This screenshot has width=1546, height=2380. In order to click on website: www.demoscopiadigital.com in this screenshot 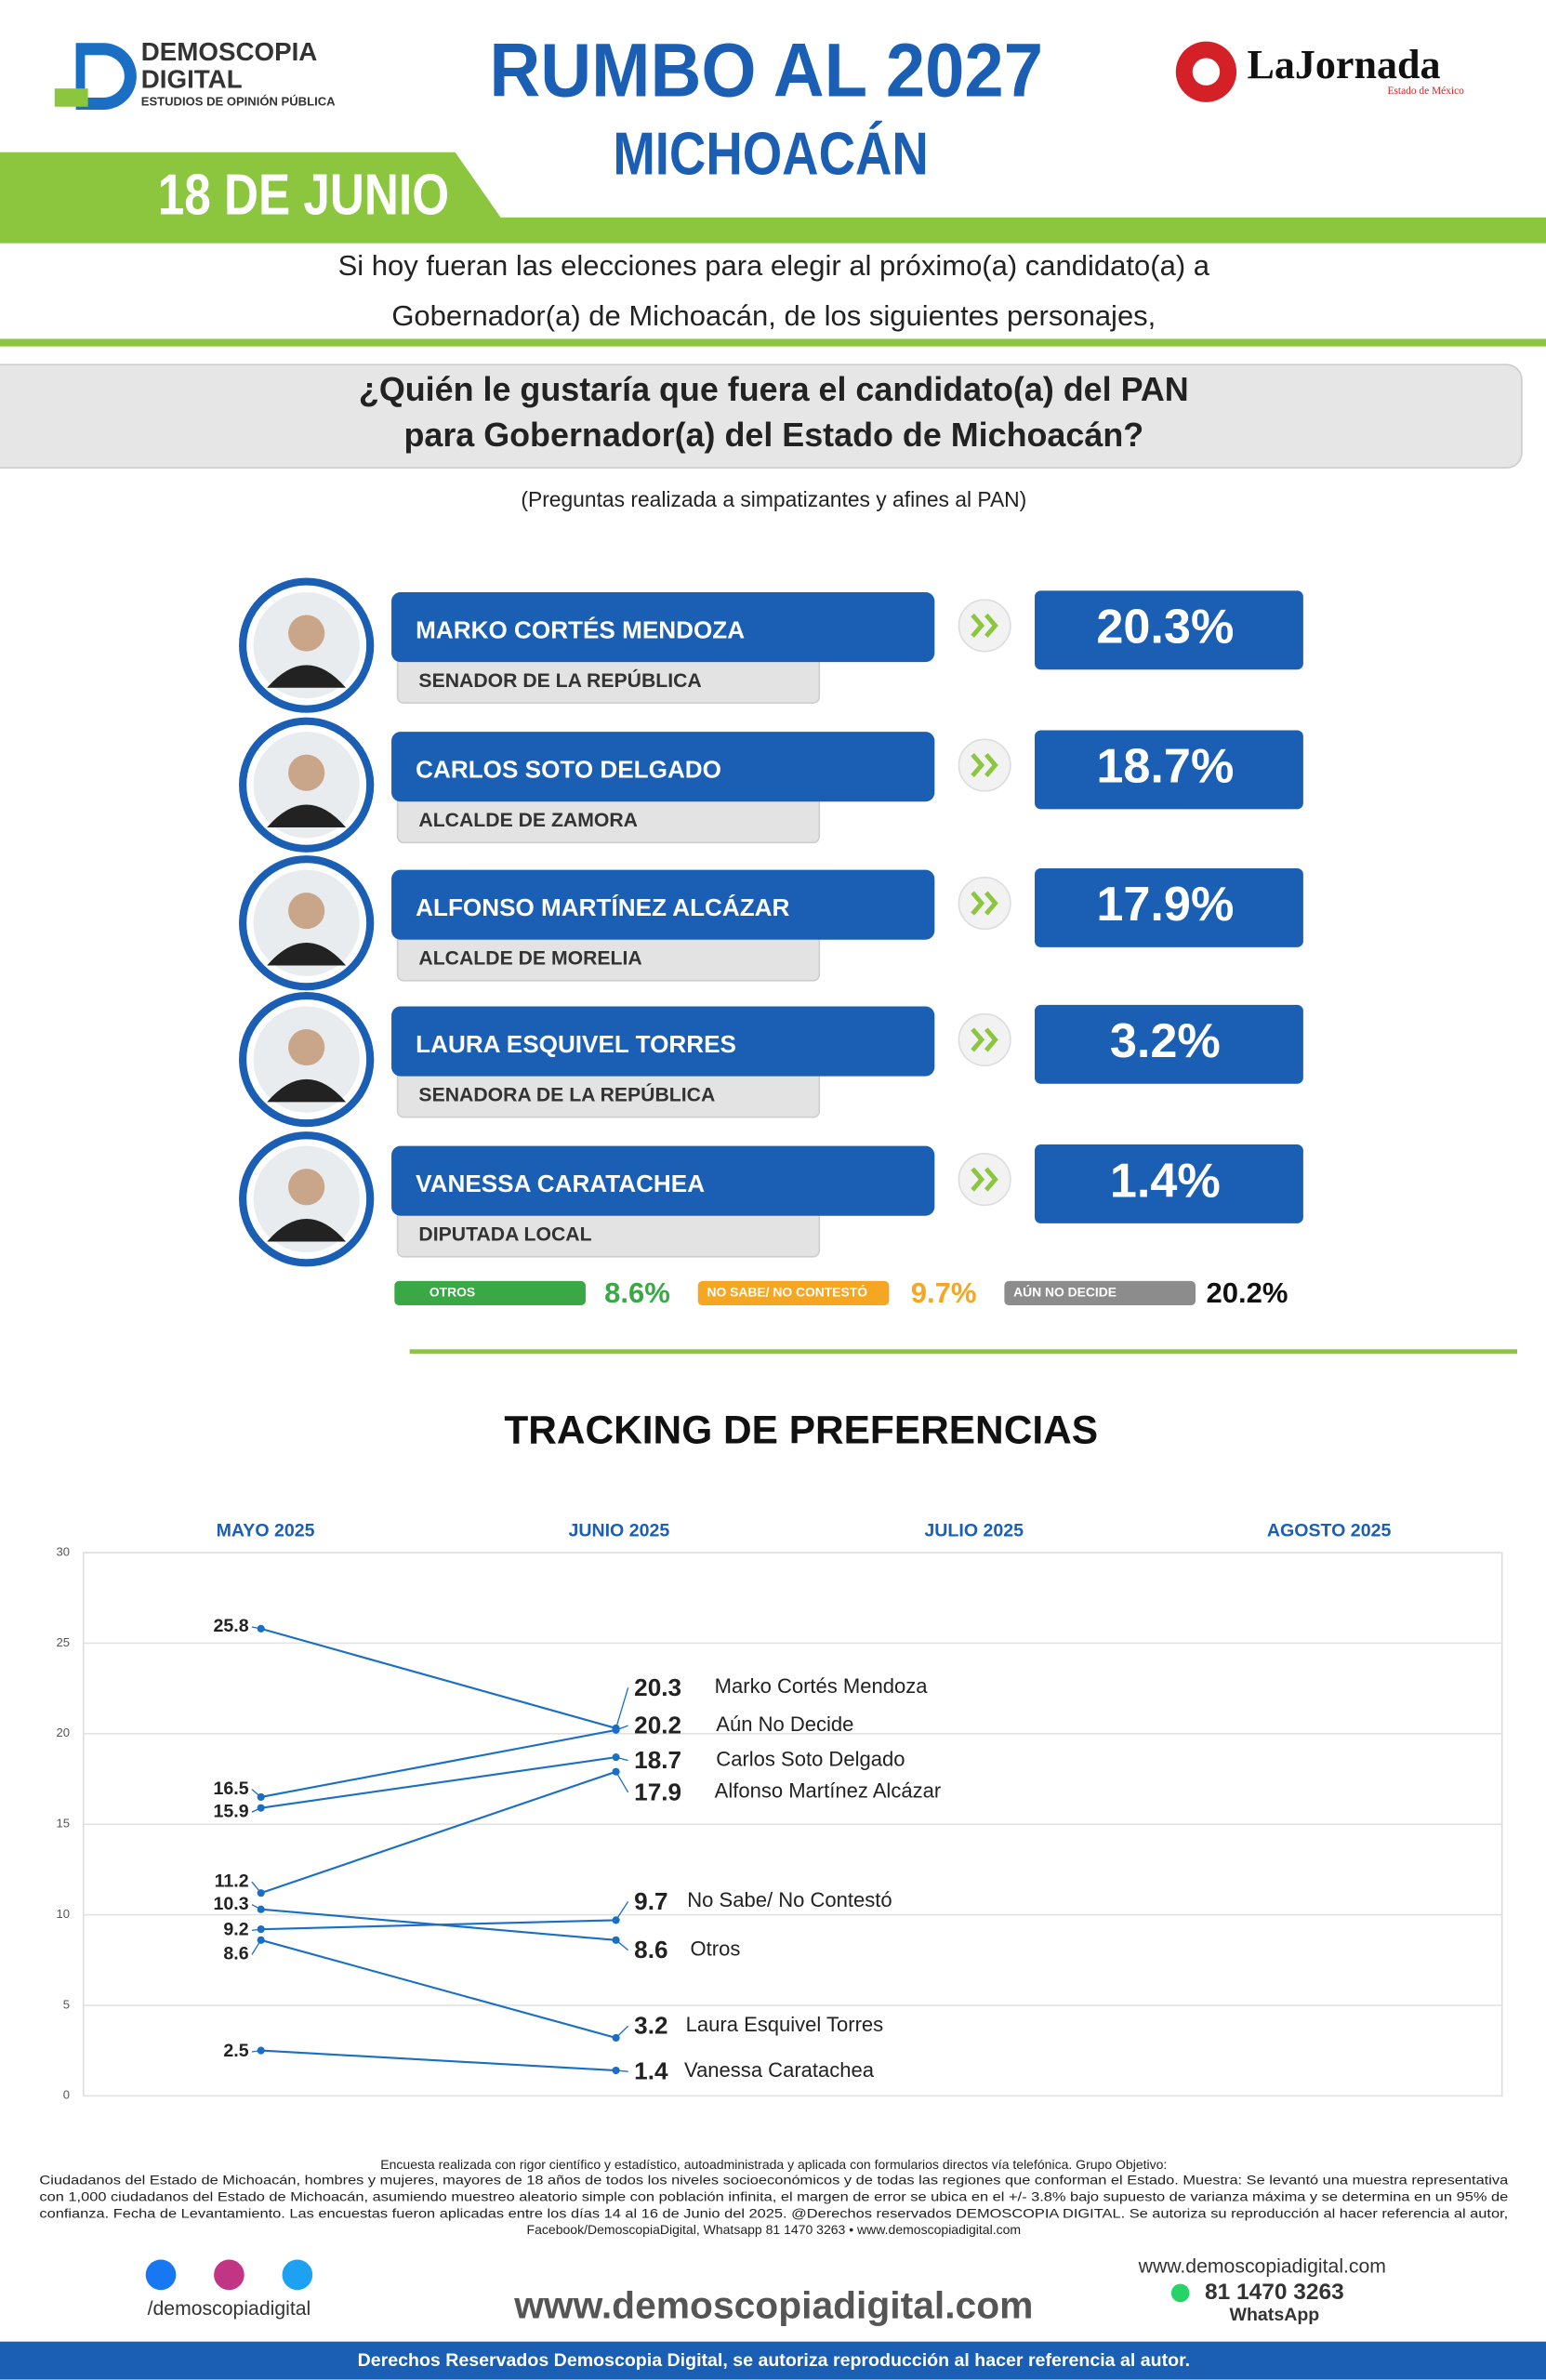, I will do `click(773, 2305)`.